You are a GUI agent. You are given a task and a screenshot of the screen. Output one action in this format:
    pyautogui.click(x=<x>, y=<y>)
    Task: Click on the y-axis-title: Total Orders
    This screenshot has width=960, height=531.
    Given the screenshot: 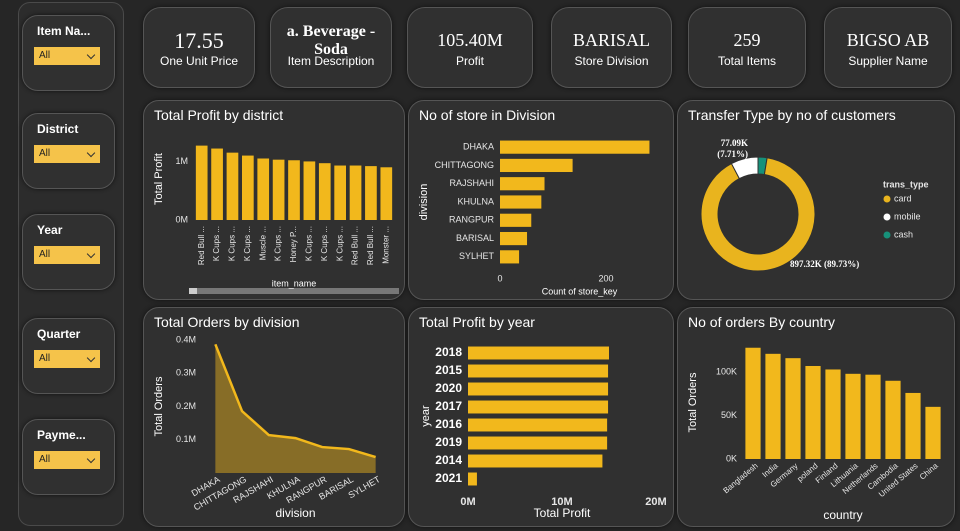 What is the action you would take?
    pyautogui.click(x=159, y=406)
    